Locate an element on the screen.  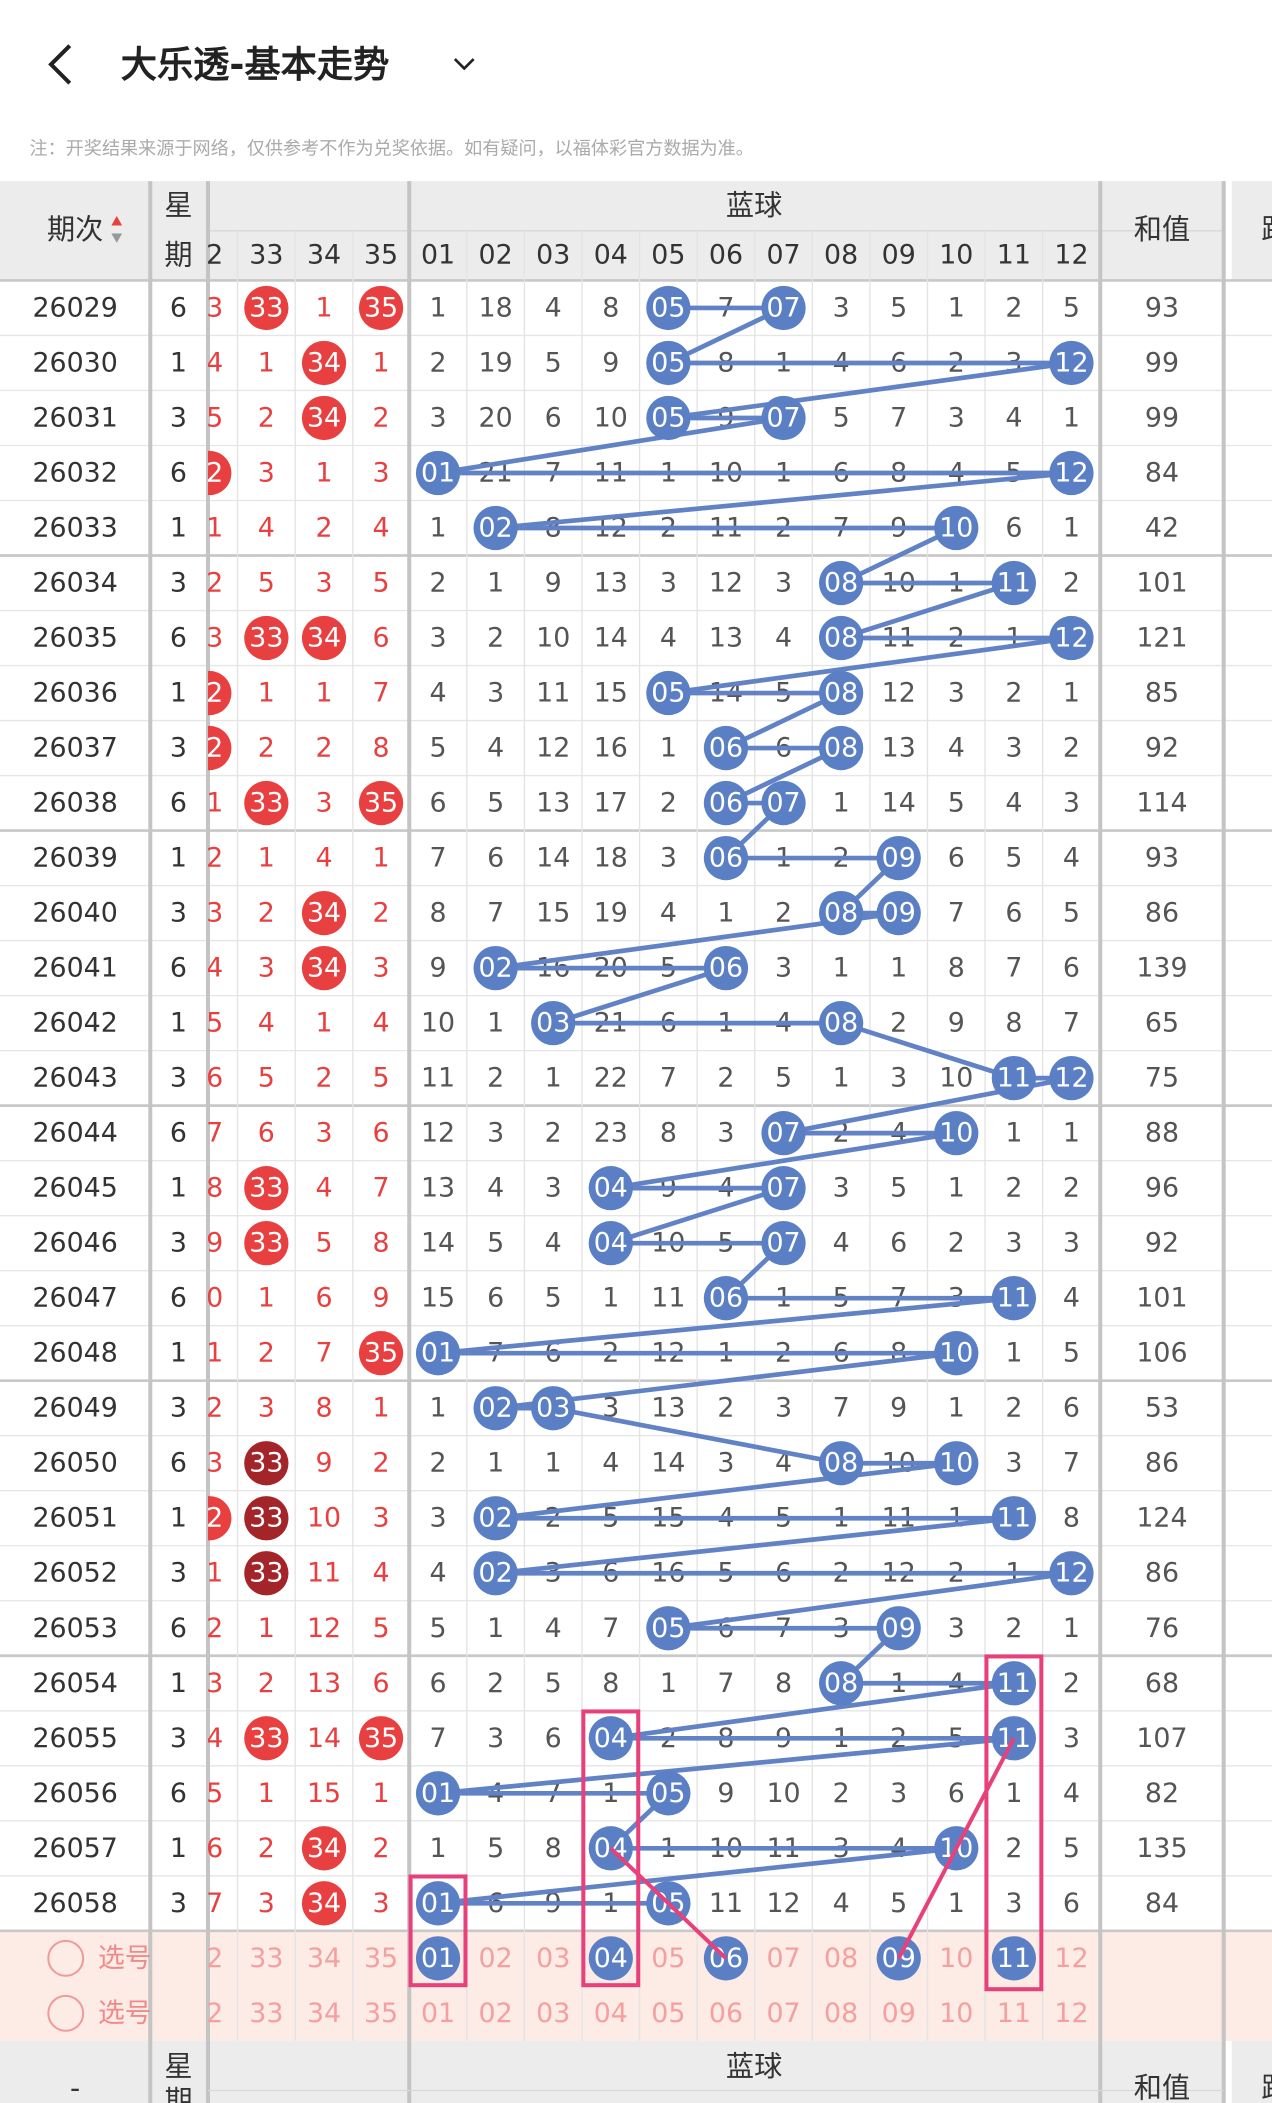
blue-cell: 9 is located at coordinates (437, 968).